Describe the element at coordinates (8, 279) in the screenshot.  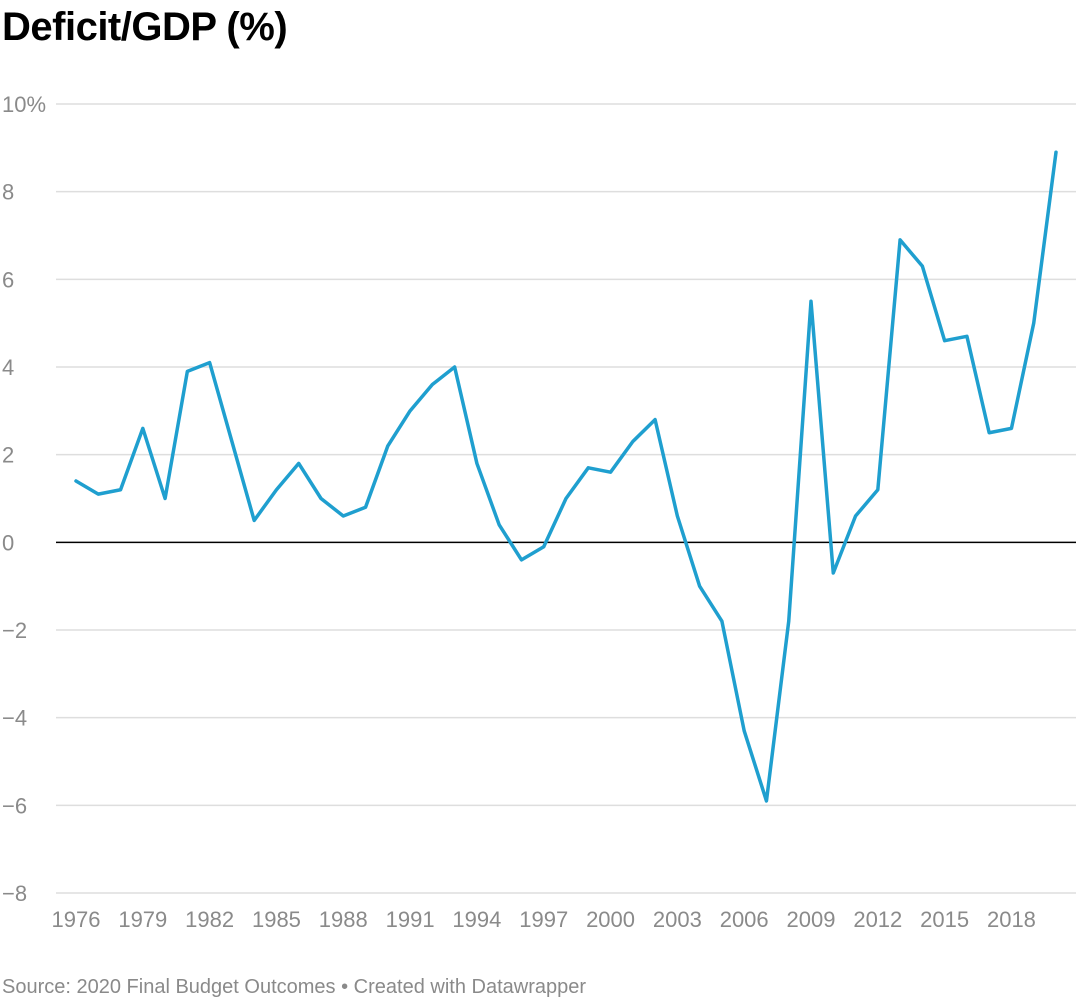
I see `y-tick-label: 6` at that location.